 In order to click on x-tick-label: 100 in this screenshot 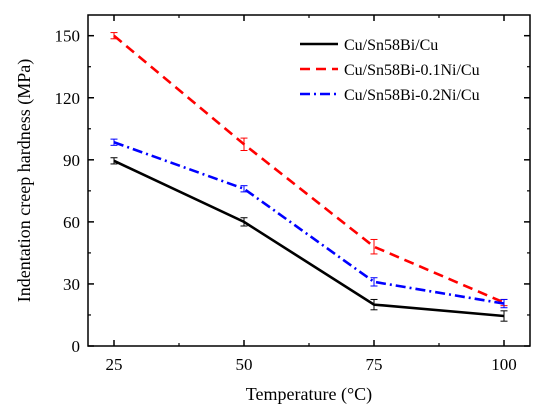, I will do `click(504, 364)`.